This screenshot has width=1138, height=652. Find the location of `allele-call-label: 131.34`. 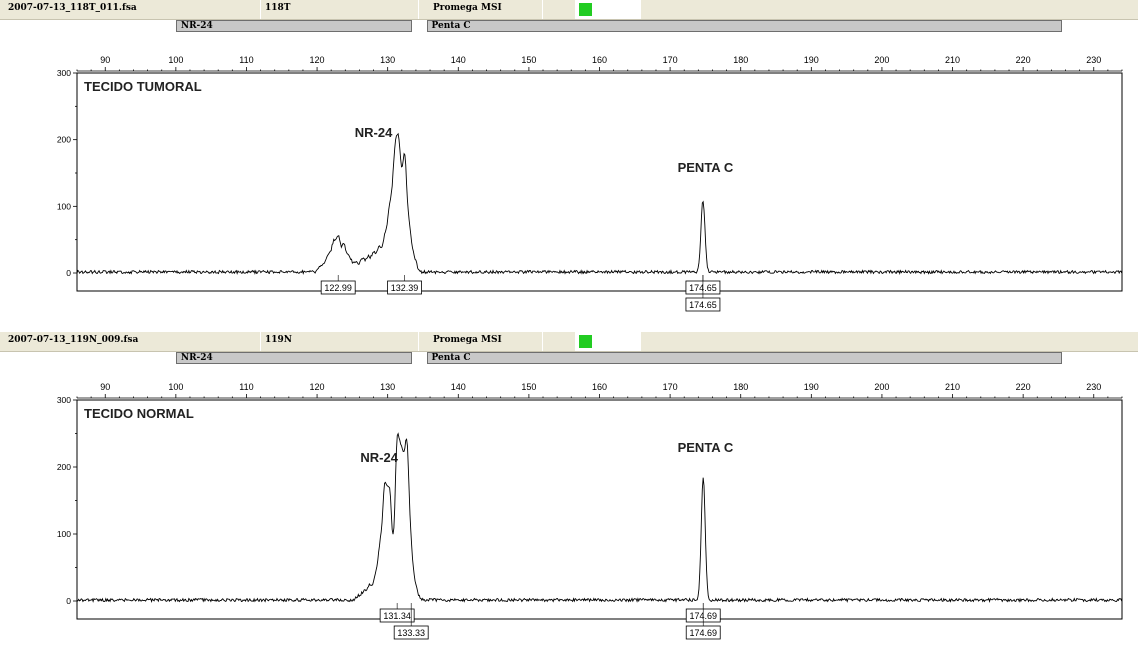

allele-call-label: 131.34 is located at coordinates (397, 616).